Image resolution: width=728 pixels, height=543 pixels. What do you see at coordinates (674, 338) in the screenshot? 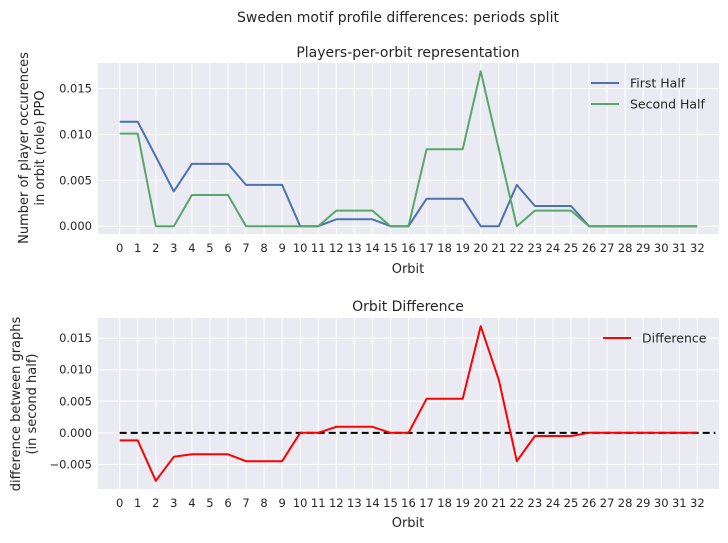
I see `legend-label-difference: Difference` at bounding box center [674, 338].